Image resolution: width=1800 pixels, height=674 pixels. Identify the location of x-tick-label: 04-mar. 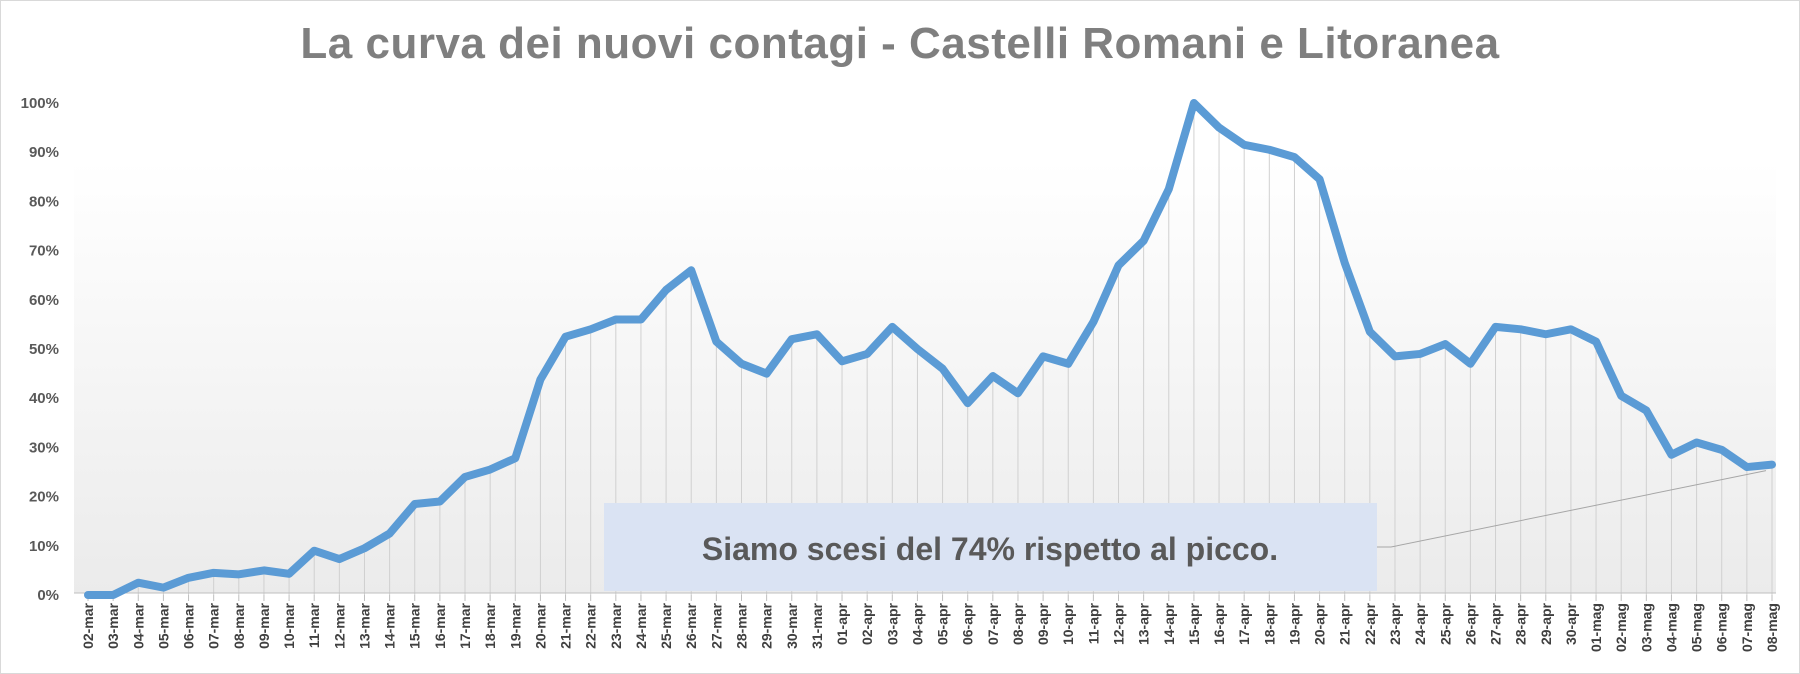
(138, 625).